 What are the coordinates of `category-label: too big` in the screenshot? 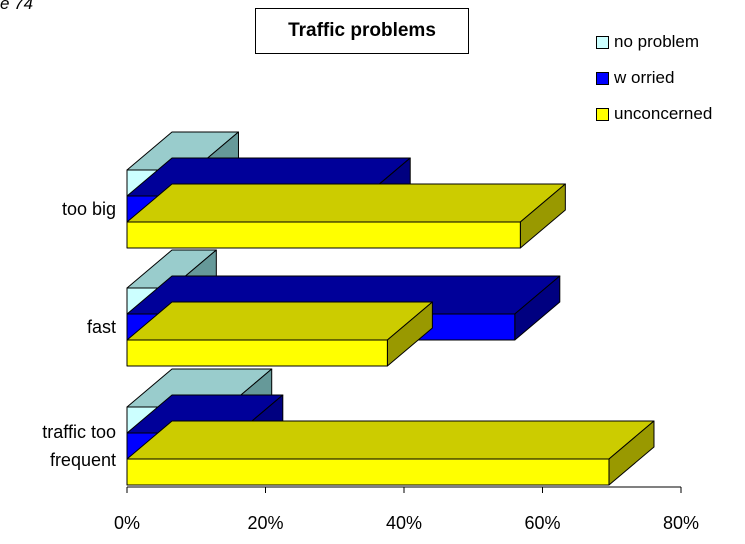 It's located at (89, 209).